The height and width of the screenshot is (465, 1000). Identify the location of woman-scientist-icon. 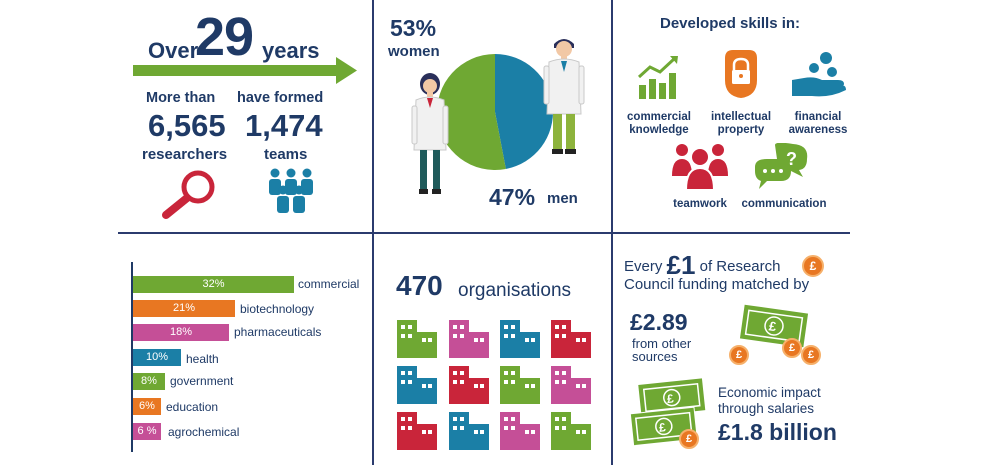
(430, 133).